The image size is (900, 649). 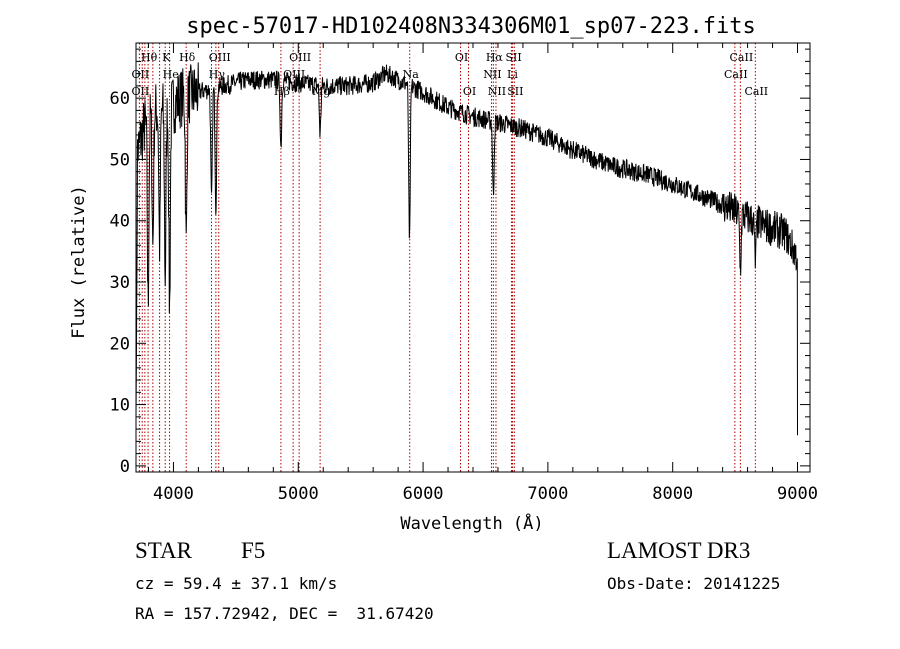 What do you see at coordinates (171, 74) in the screenshot?
I see `line-label: He` at bounding box center [171, 74].